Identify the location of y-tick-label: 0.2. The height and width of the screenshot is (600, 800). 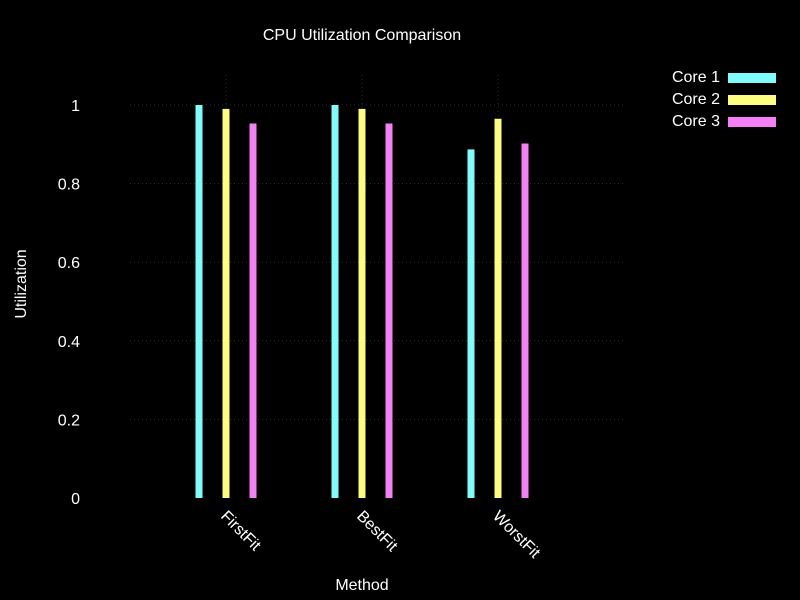
(69, 420).